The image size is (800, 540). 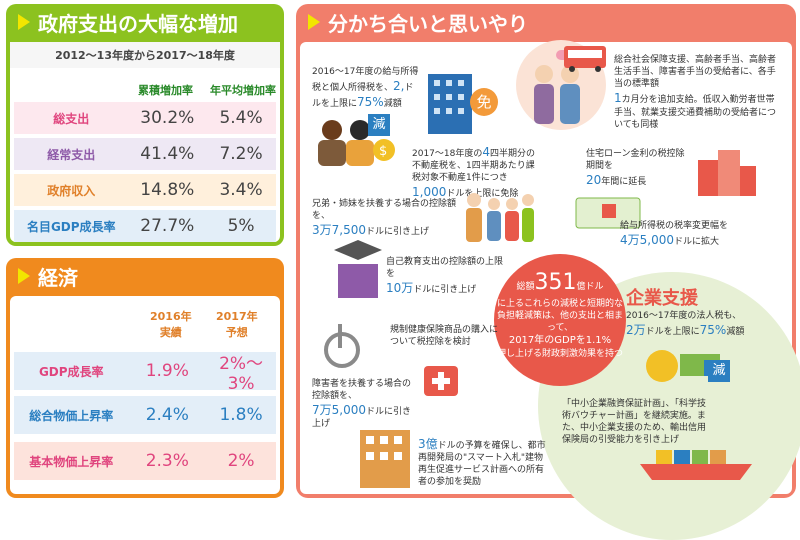 I want to click on row-value-2017: 1.8%, so click(x=241, y=415).